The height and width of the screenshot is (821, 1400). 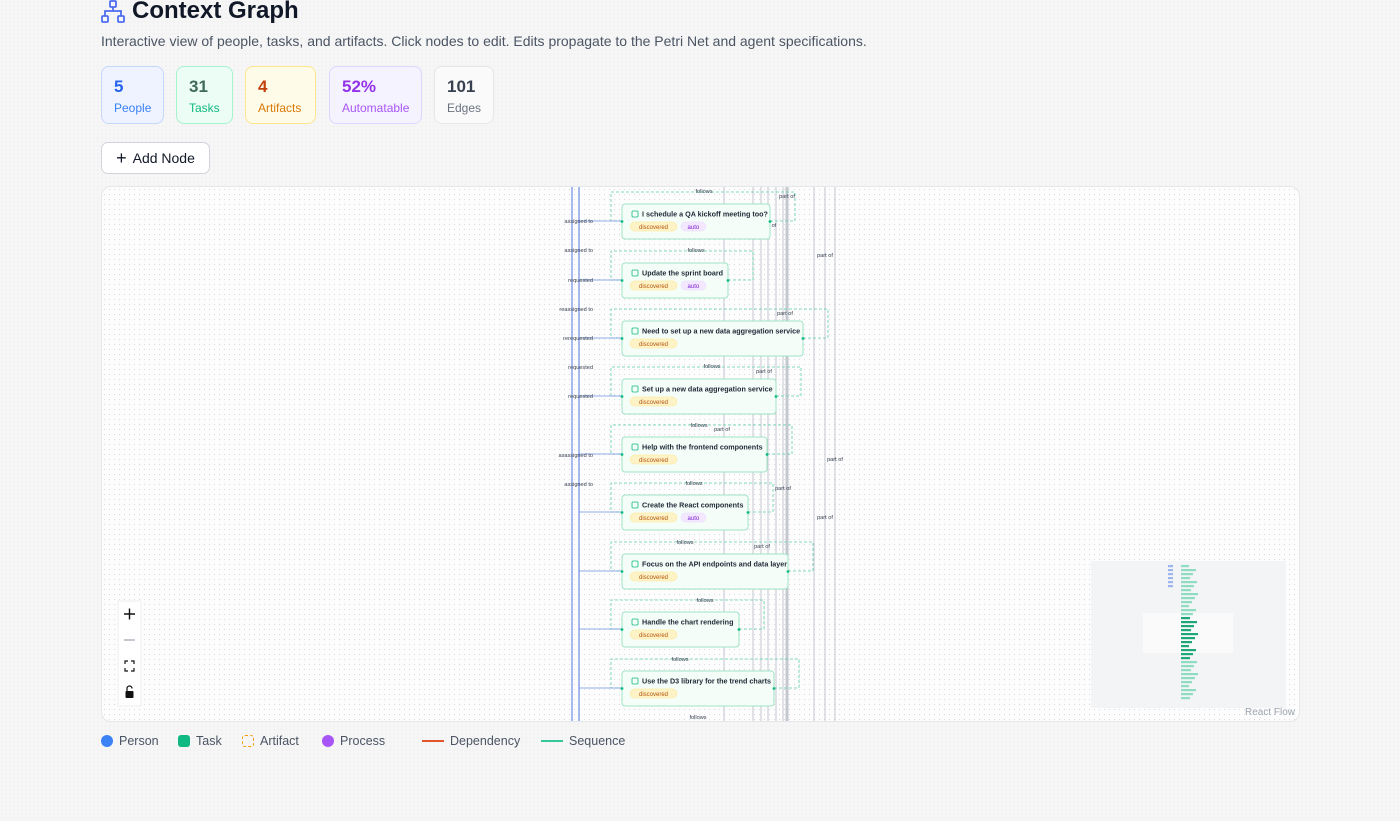 I want to click on badge-label: auto, so click(x=694, y=287).